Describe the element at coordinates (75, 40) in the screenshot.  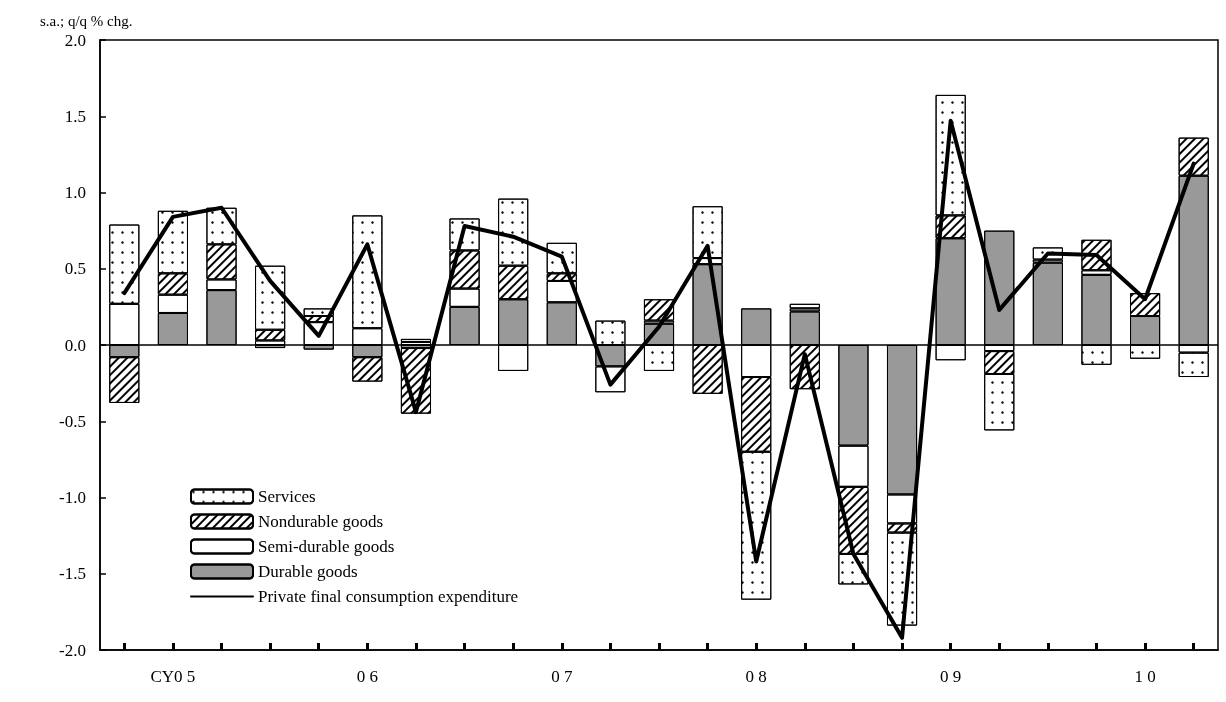
I see `y-tick-label: 2.0` at that location.